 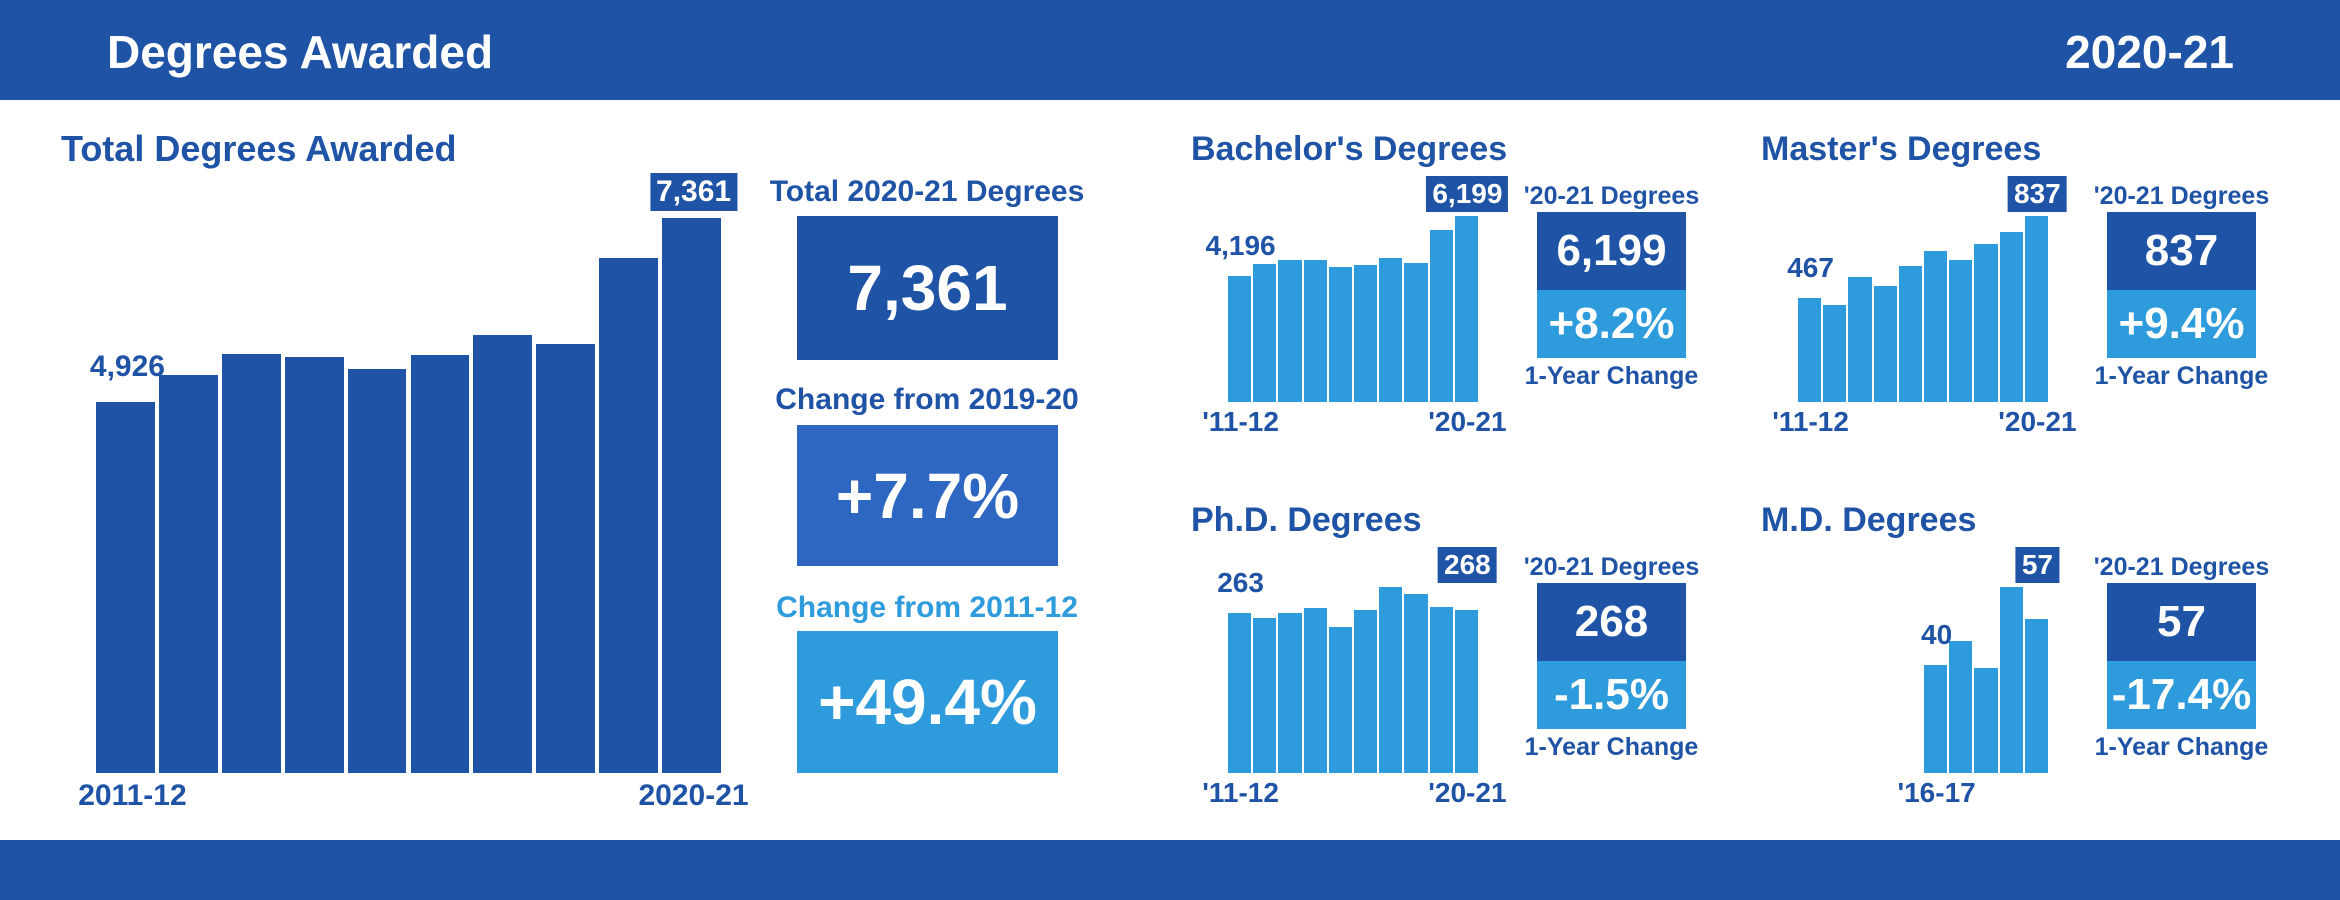 I want to click on first-value-label: 4,196, so click(x=1240, y=246).